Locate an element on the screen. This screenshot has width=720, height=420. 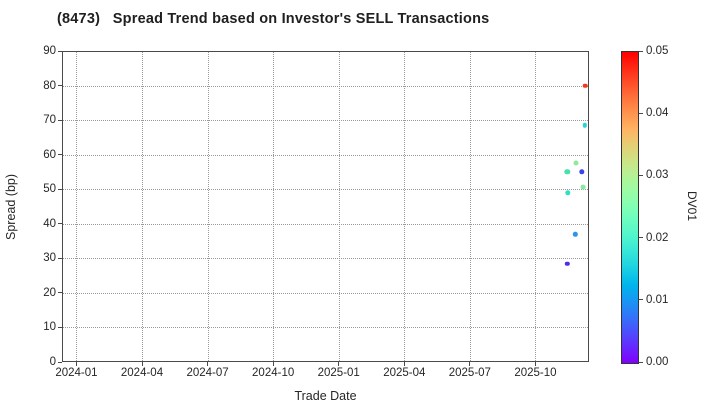
y-tick-label: 60 is located at coordinates (49, 154).